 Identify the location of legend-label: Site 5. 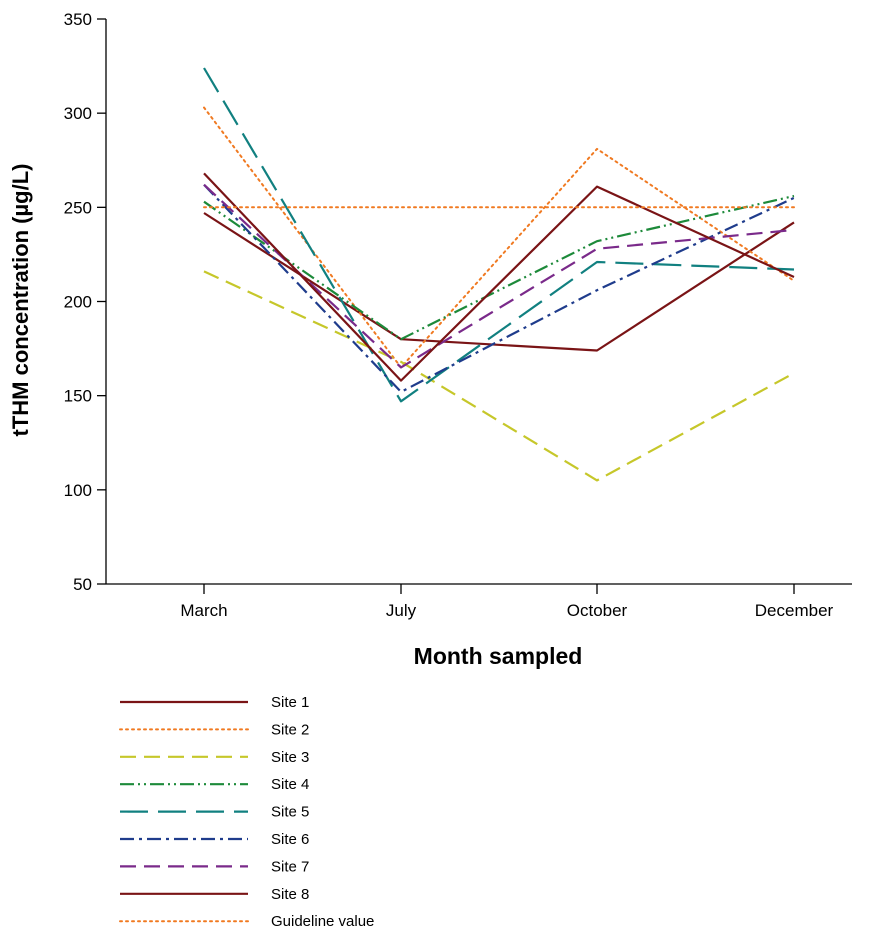
(290, 812).